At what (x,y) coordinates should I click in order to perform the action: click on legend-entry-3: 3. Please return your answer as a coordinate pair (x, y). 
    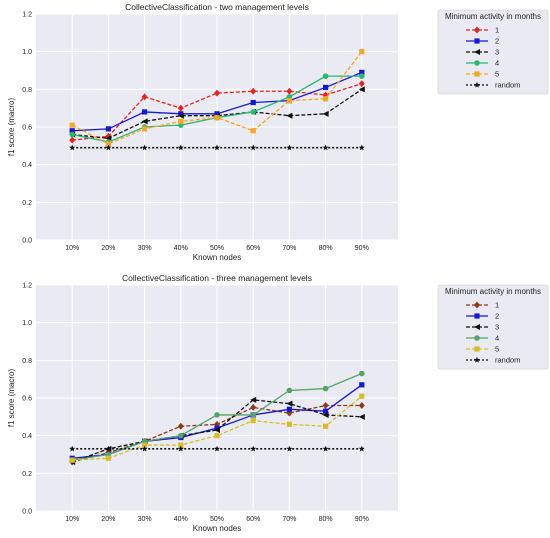
    Looking at the image, I should click on (497, 52).